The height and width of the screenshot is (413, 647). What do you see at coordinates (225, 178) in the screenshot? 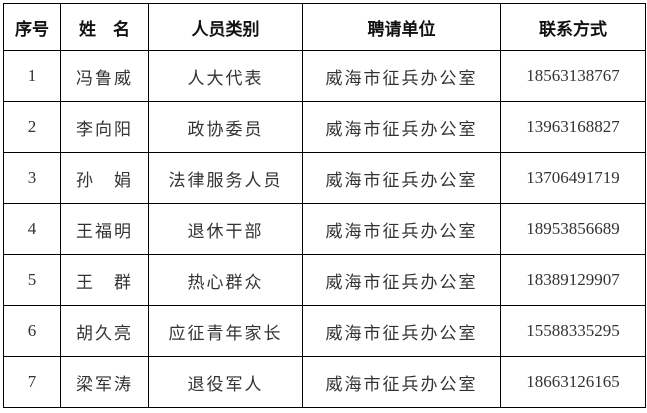
I see `cell-category: 法律服务人员` at bounding box center [225, 178].